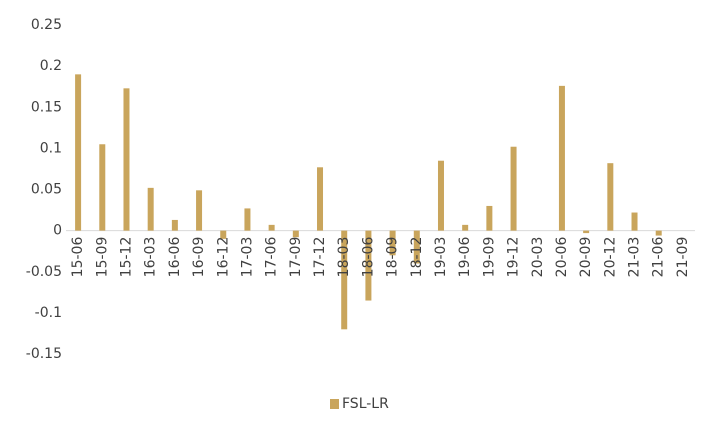 This screenshot has width=711, height=429. What do you see at coordinates (610, 257) in the screenshot?
I see `x-tick-label: 20-12` at bounding box center [610, 257].